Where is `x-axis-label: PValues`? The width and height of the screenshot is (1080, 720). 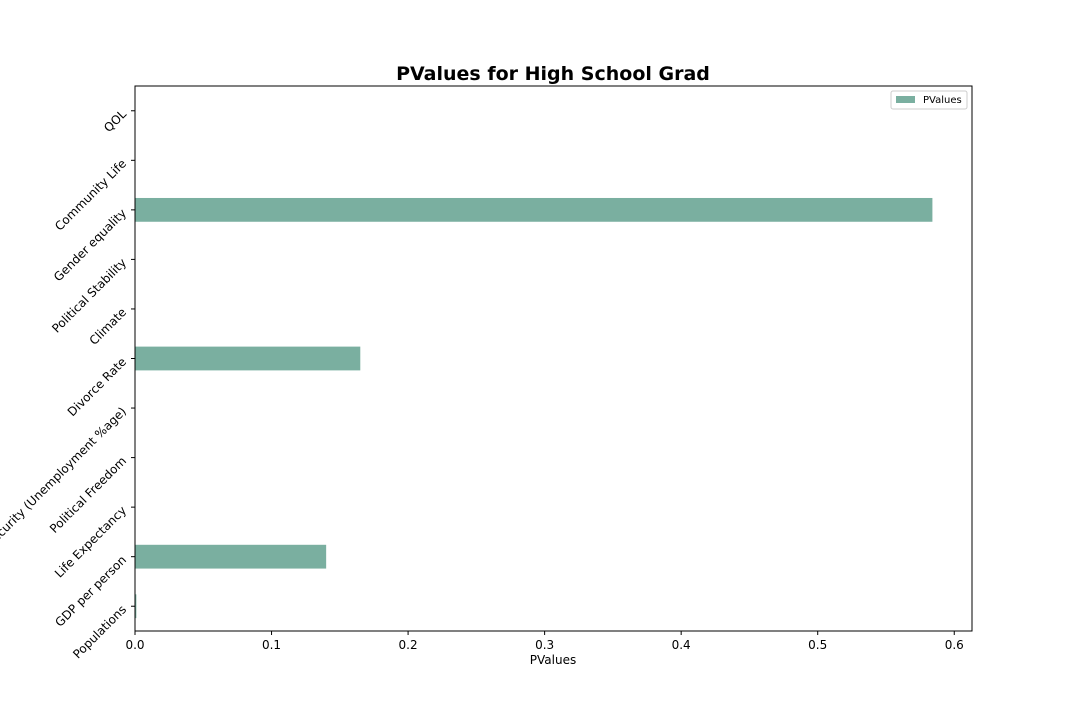
x-axis-label: PValues is located at coordinates (553, 660).